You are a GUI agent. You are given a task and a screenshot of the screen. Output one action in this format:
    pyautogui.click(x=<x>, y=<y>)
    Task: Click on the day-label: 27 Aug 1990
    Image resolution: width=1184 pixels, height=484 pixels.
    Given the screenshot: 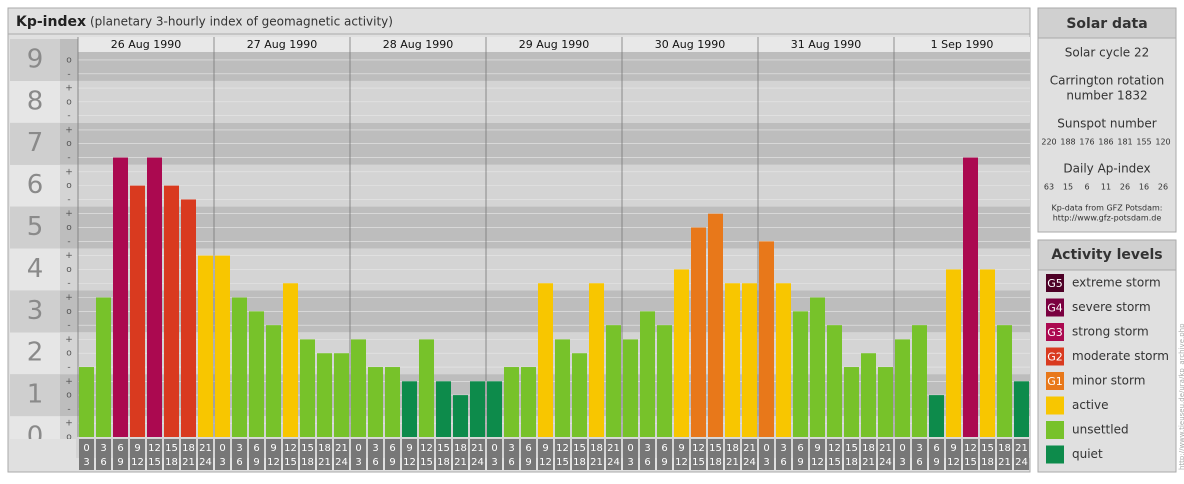 What is the action you would take?
    pyautogui.click(x=282, y=44)
    